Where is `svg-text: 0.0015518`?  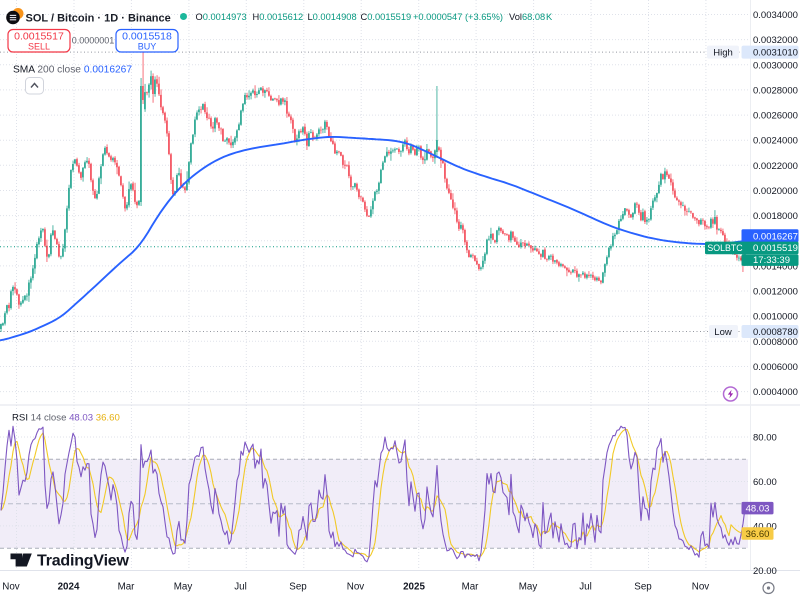
svg-text: 0.0015518 is located at coordinates (147, 37).